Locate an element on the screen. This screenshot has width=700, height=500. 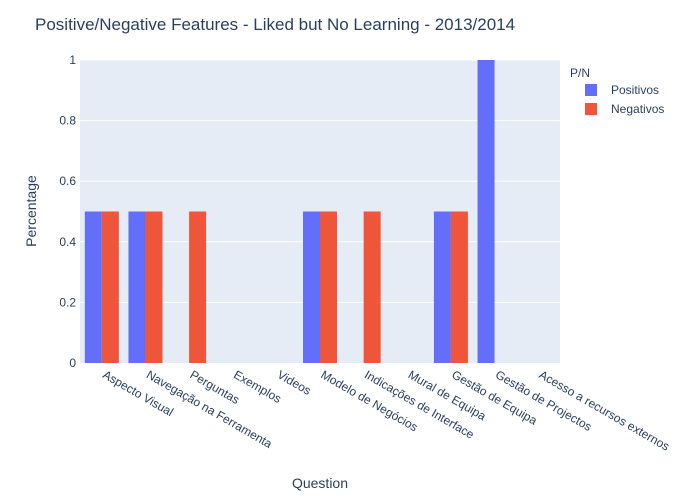
legend: P/N Positivos Negativos is located at coordinates (617, 91).